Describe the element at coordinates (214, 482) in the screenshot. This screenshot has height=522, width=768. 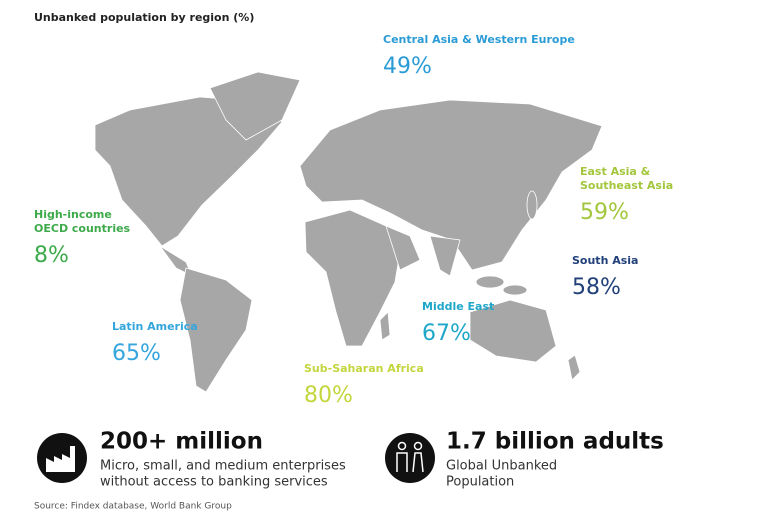
I see `stat-description: without access to banking services` at that location.